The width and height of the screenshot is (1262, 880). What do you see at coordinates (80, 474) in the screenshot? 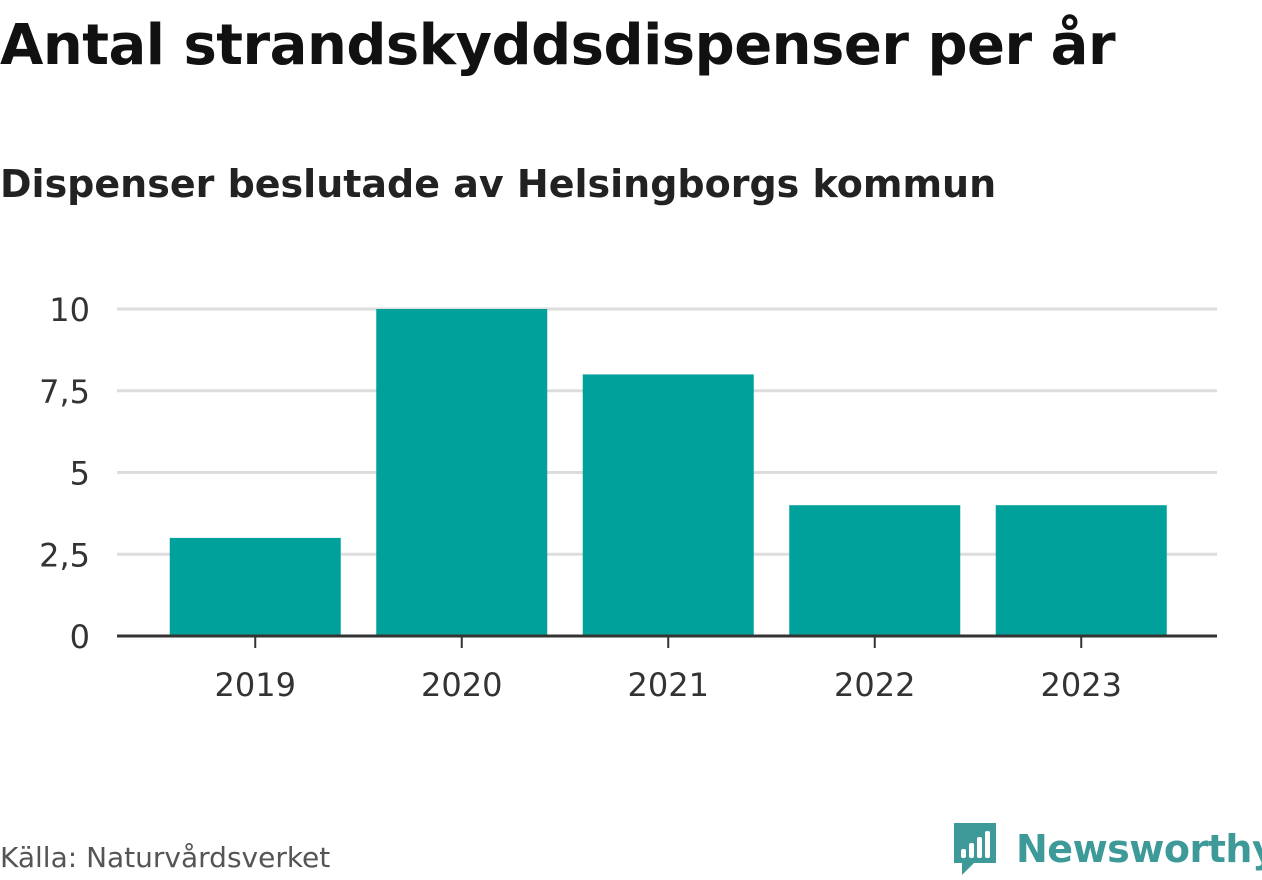
I see `y-tick-label: 5` at bounding box center [80, 474].